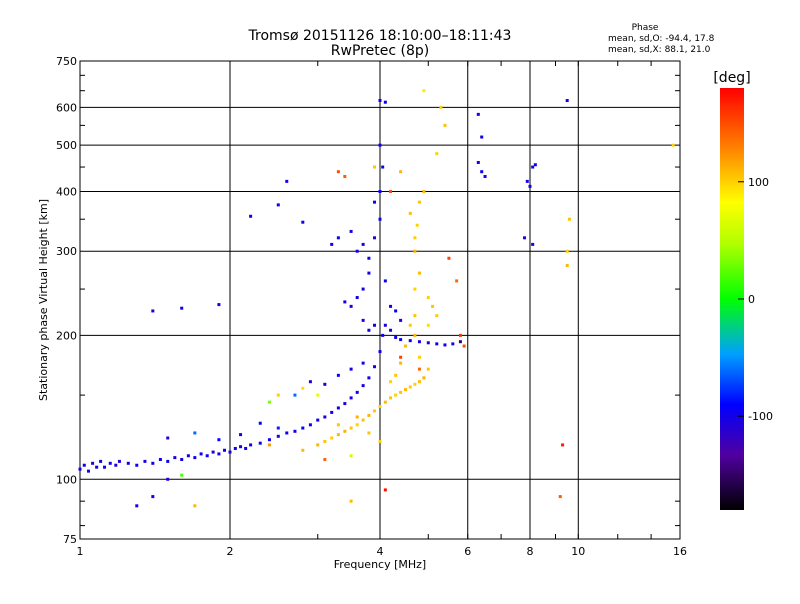  What do you see at coordinates (66, 335) in the screenshot?
I see `y-tick-label: 200` at bounding box center [66, 335].